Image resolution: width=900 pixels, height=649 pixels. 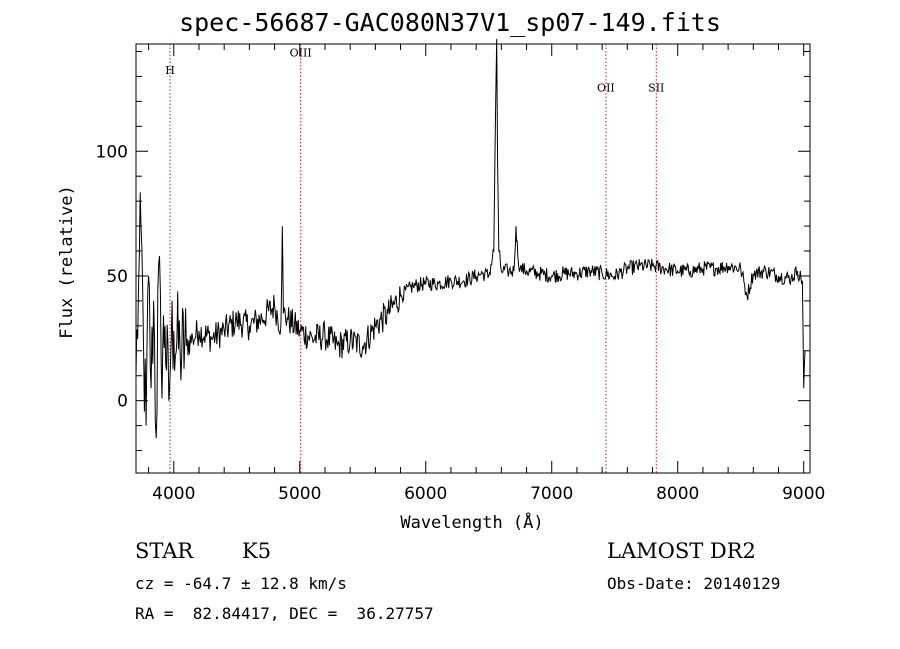 I want to click on observation-date: Obs-Date: 20140129, so click(x=694, y=583).